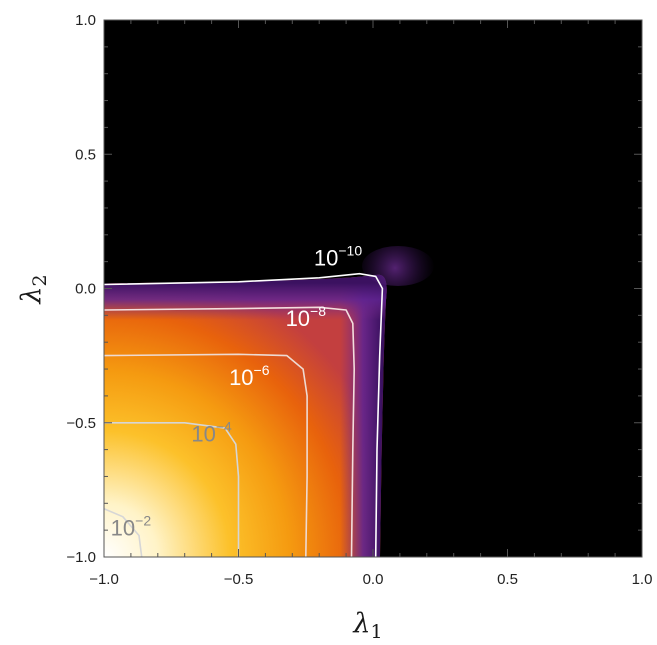 Image resolution: width=657 pixels, height=645 pixels. I want to click on contour-label-1: 10−10, so click(338, 257).